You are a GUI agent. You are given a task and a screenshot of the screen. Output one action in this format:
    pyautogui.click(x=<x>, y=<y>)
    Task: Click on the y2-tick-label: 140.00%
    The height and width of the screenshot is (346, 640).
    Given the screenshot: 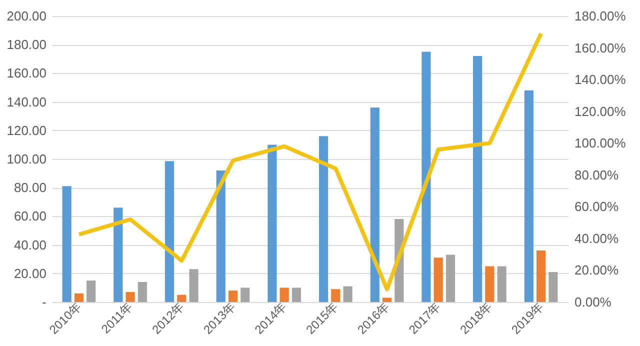 What is the action you would take?
    pyautogui.click(x=600, y=80)
    